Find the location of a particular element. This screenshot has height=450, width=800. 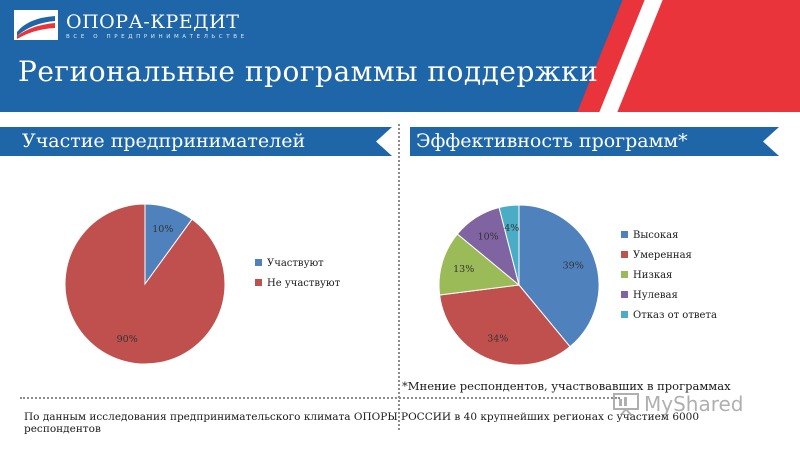

logo-name: ОПОРА-КРЕДИТ is located at coordinates (153, 21).